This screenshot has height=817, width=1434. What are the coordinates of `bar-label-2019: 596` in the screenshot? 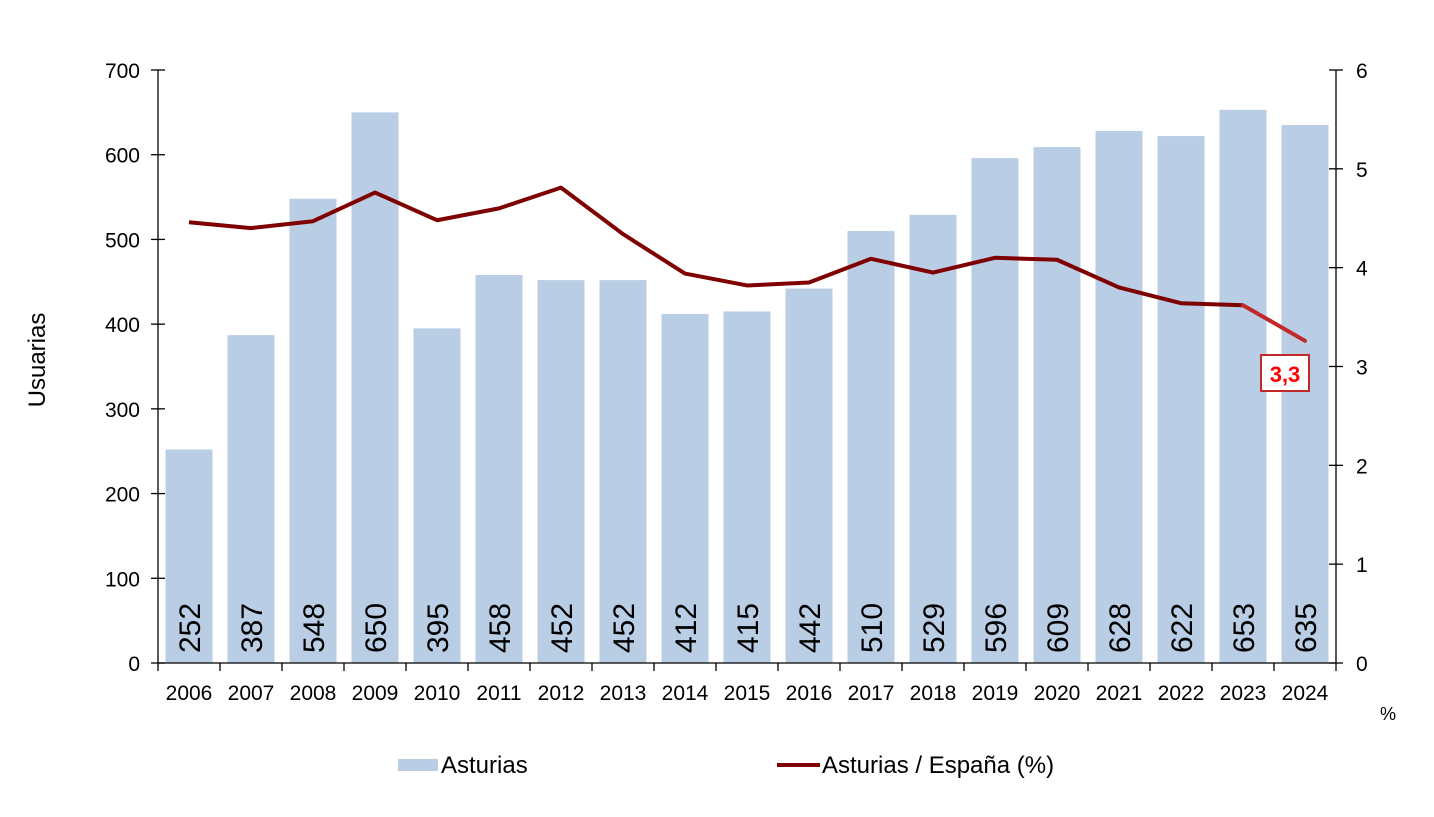 It's located at (996, 628).